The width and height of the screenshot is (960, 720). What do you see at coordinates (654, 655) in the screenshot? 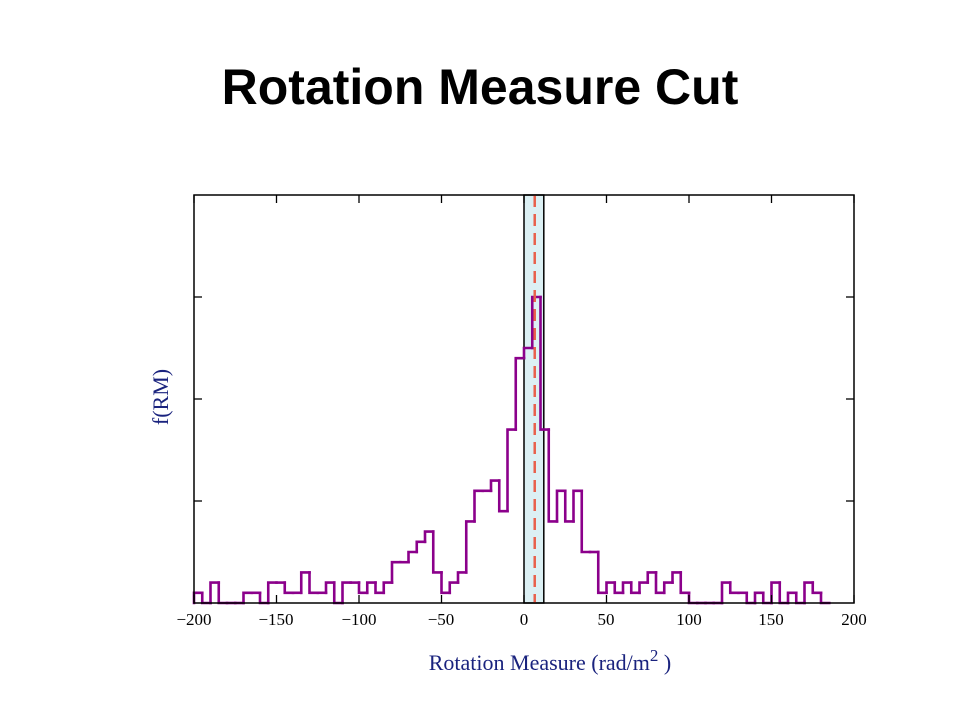
I see `x-axis-label-superscript: 2` at bounding box center [654, 655].